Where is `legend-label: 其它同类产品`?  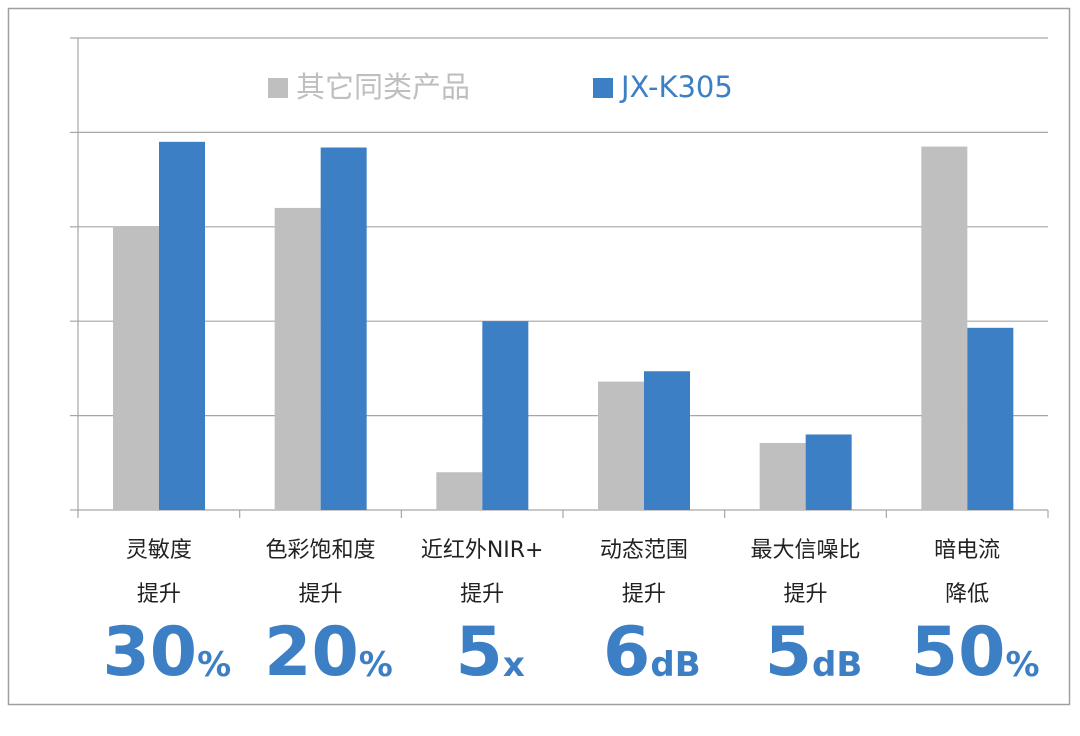 legend-label: 其它同类产品 is located at coordinates (383, 87).